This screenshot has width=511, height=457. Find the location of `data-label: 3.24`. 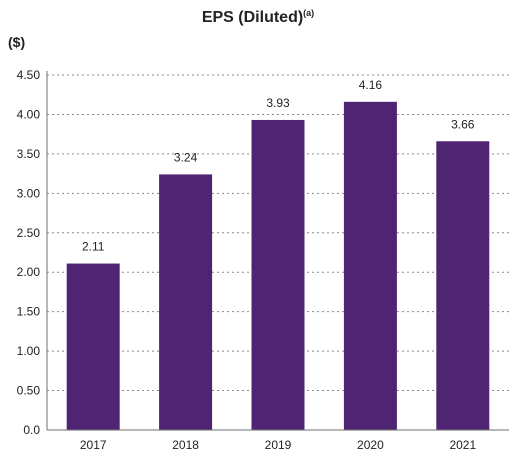

data-label: 3.24 is located at coordinates (186, 157).